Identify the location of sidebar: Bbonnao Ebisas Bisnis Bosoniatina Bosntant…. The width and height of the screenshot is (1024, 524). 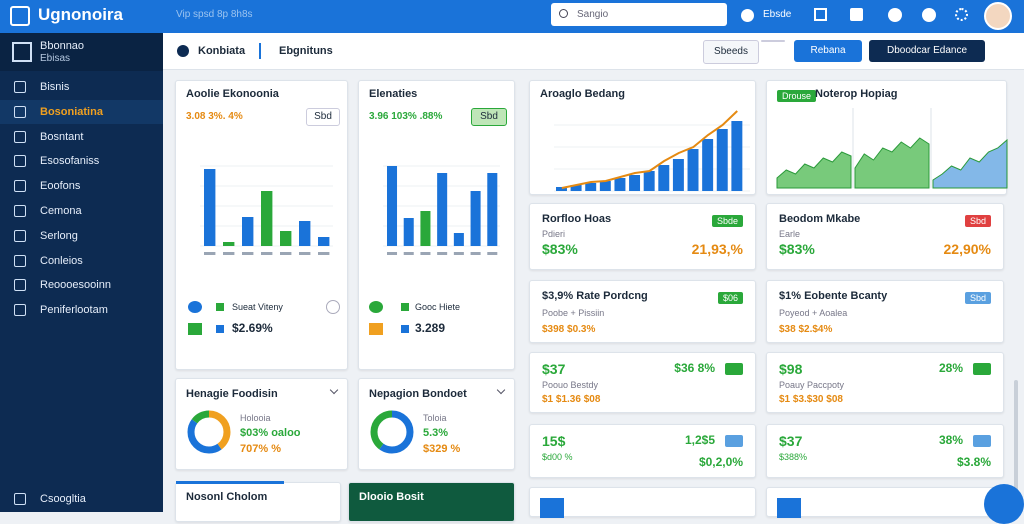
(81, 272).